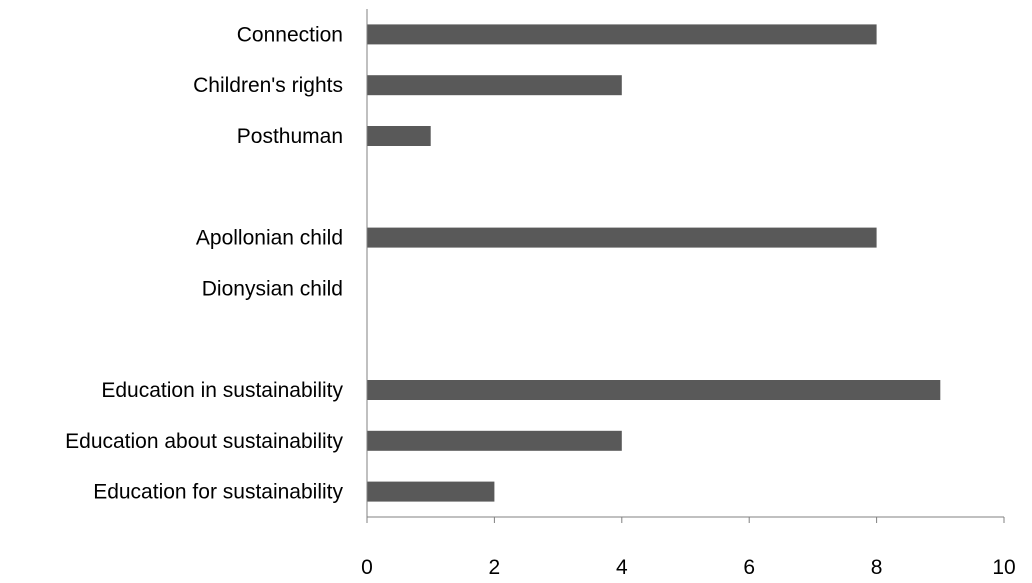 The height and width of the screenshot is (583, 1032). I want to click on category-label: Apollonian child, so click(269, 238).